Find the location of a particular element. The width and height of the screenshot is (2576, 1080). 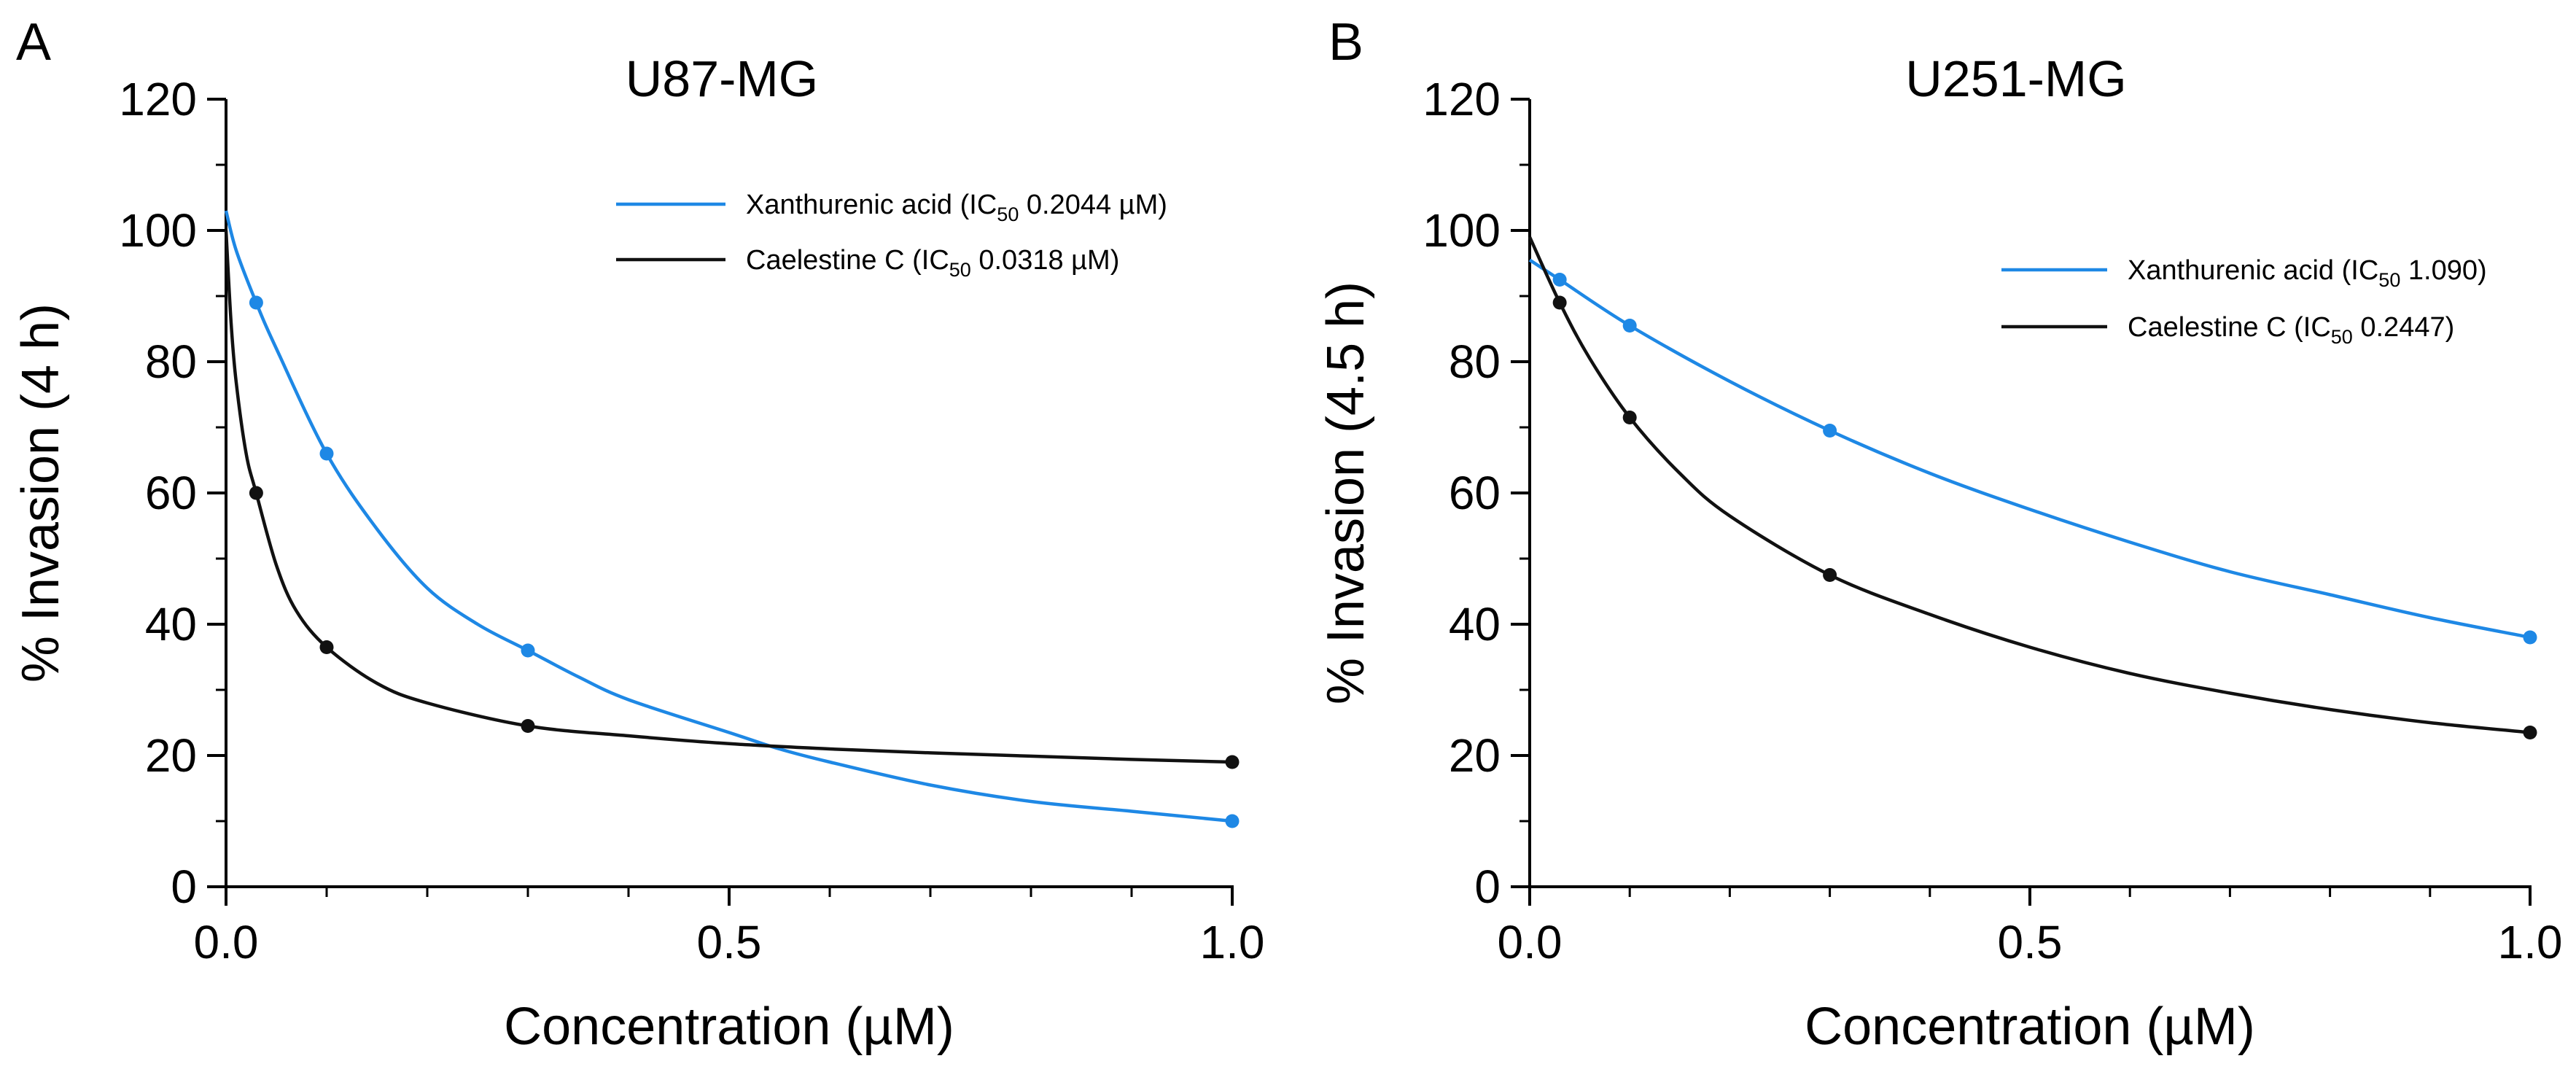

panel-letter: A is located at coordinates (33, 42).